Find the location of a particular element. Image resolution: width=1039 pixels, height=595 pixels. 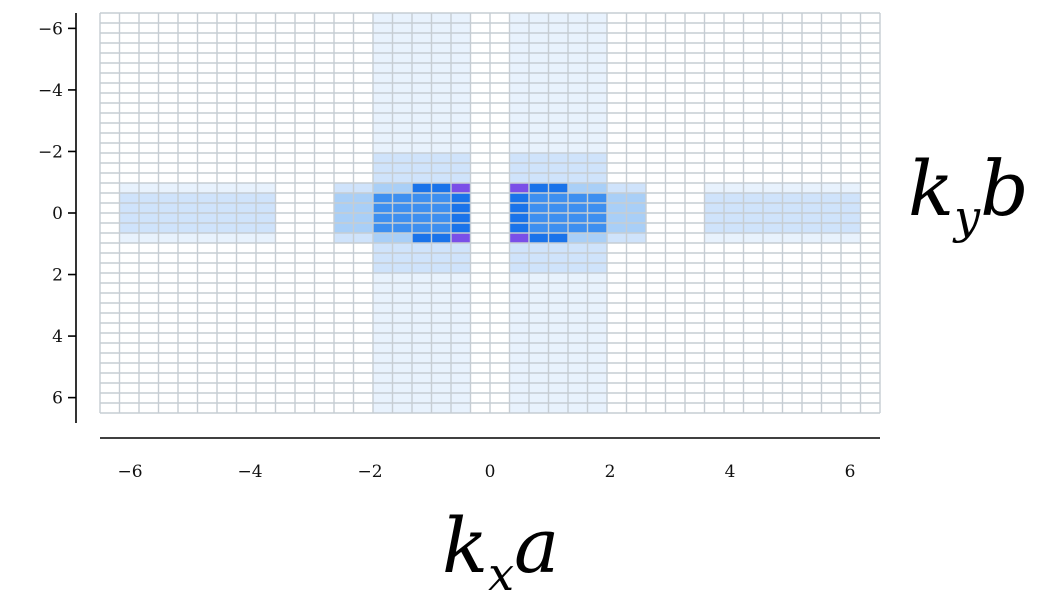

y-tick-label: 4 is located at coordinates (57, 337).